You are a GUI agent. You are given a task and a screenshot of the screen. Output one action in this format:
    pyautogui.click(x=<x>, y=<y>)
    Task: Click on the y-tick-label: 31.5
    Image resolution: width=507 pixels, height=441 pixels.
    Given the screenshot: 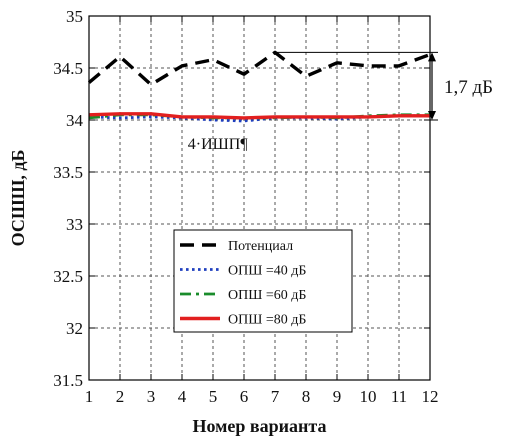 What is the action you would take?
    pyautogui.click(x=68, y=380)
    